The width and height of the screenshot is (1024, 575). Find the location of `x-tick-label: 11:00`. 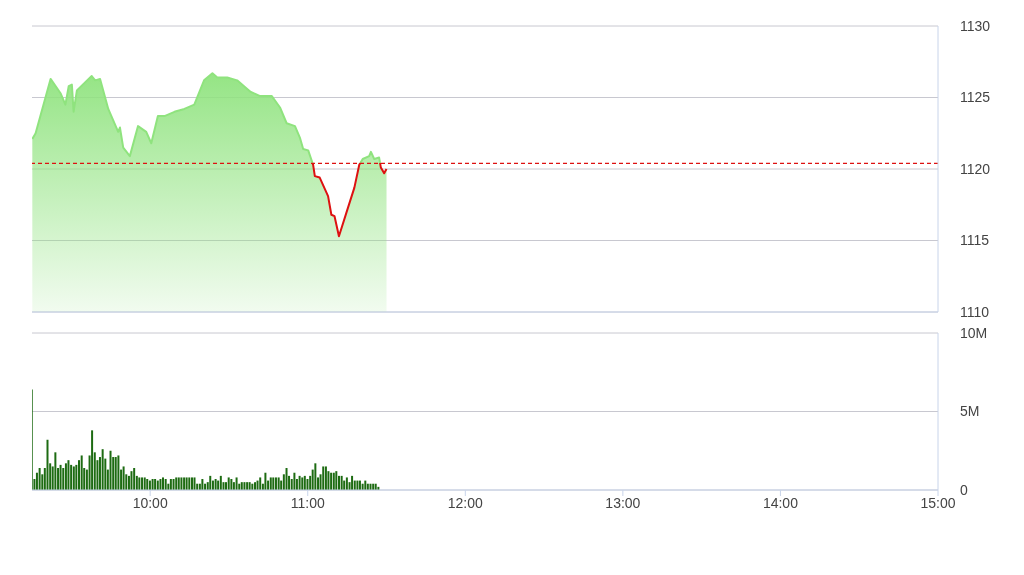

x-tick-label: 11:00 is located at coordinates (307, 502).